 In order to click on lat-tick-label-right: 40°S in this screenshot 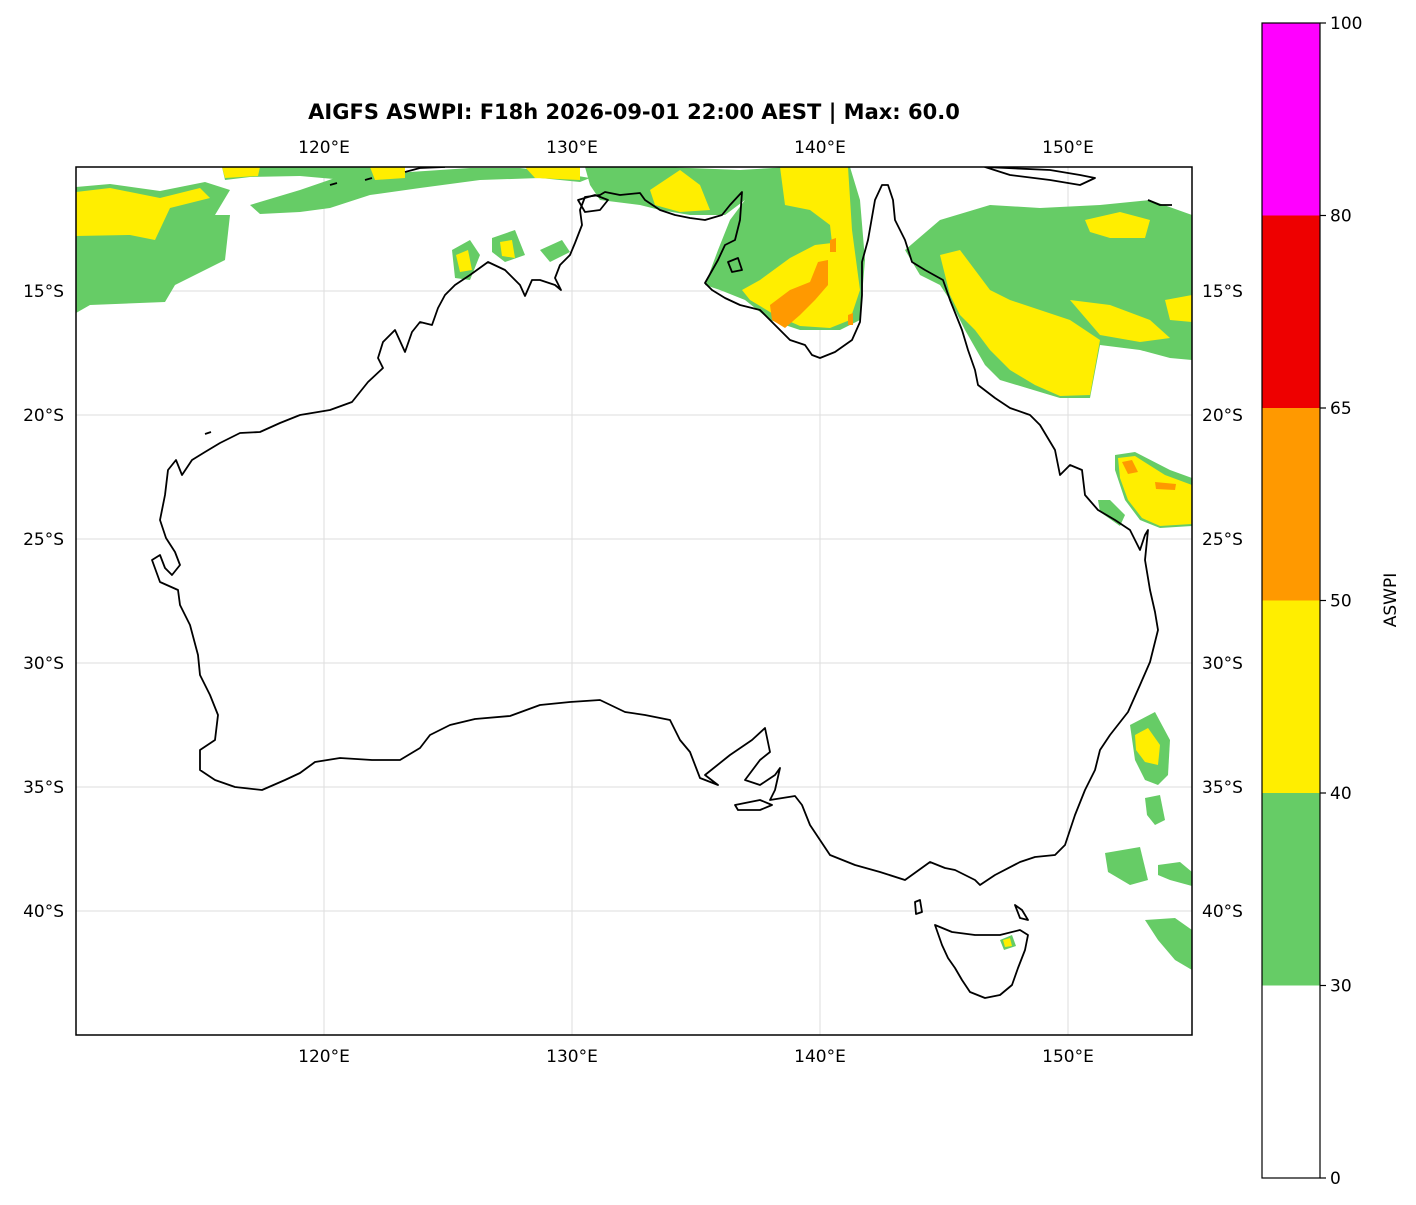, I will do `click(1222, 912)`.